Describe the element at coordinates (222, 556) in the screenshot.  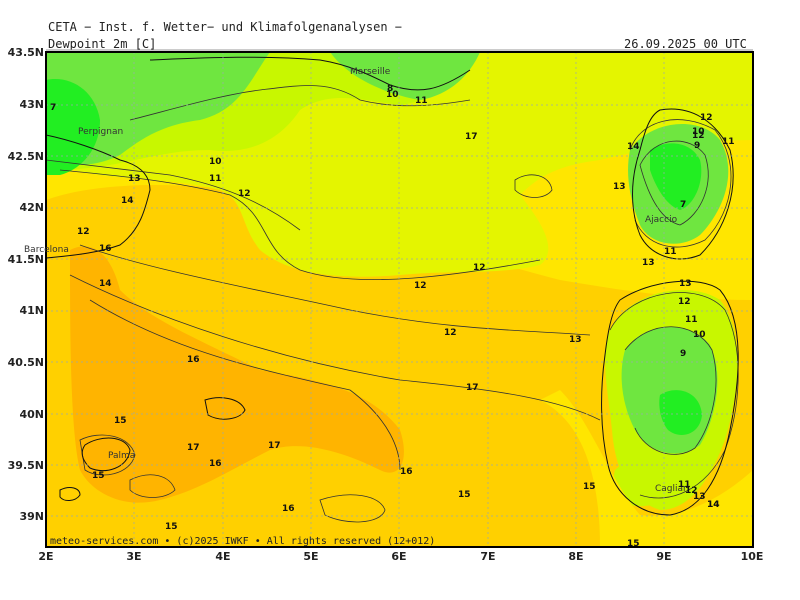
I see `lon-label: 4E` at that location.